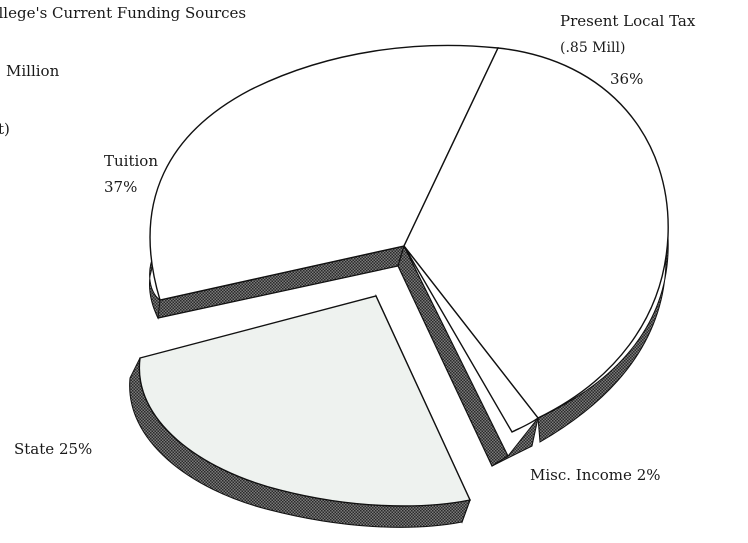 Image resolution: width=748 pixels, height=543 pixels. I want to click on chart-title: College's Current Funding Sources, so click(123, 13).